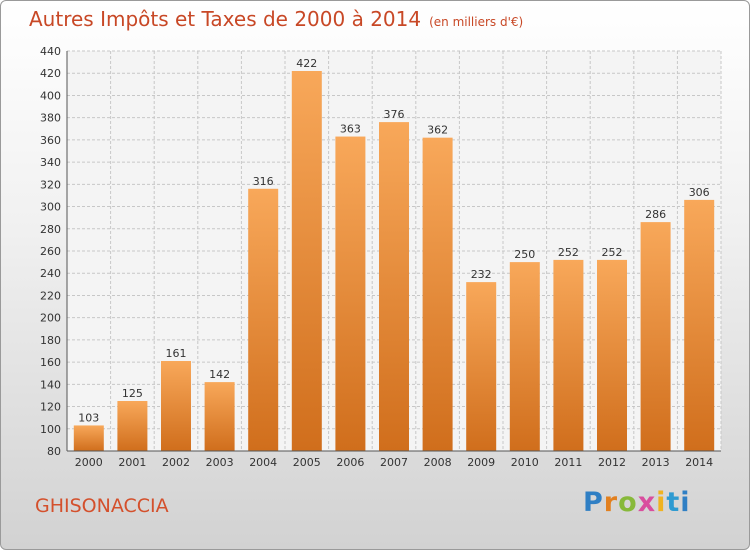 Image resolution: width=750 pixels, height=550 pixels. I want to click on bar-value-label: 362, so click(437, 130).